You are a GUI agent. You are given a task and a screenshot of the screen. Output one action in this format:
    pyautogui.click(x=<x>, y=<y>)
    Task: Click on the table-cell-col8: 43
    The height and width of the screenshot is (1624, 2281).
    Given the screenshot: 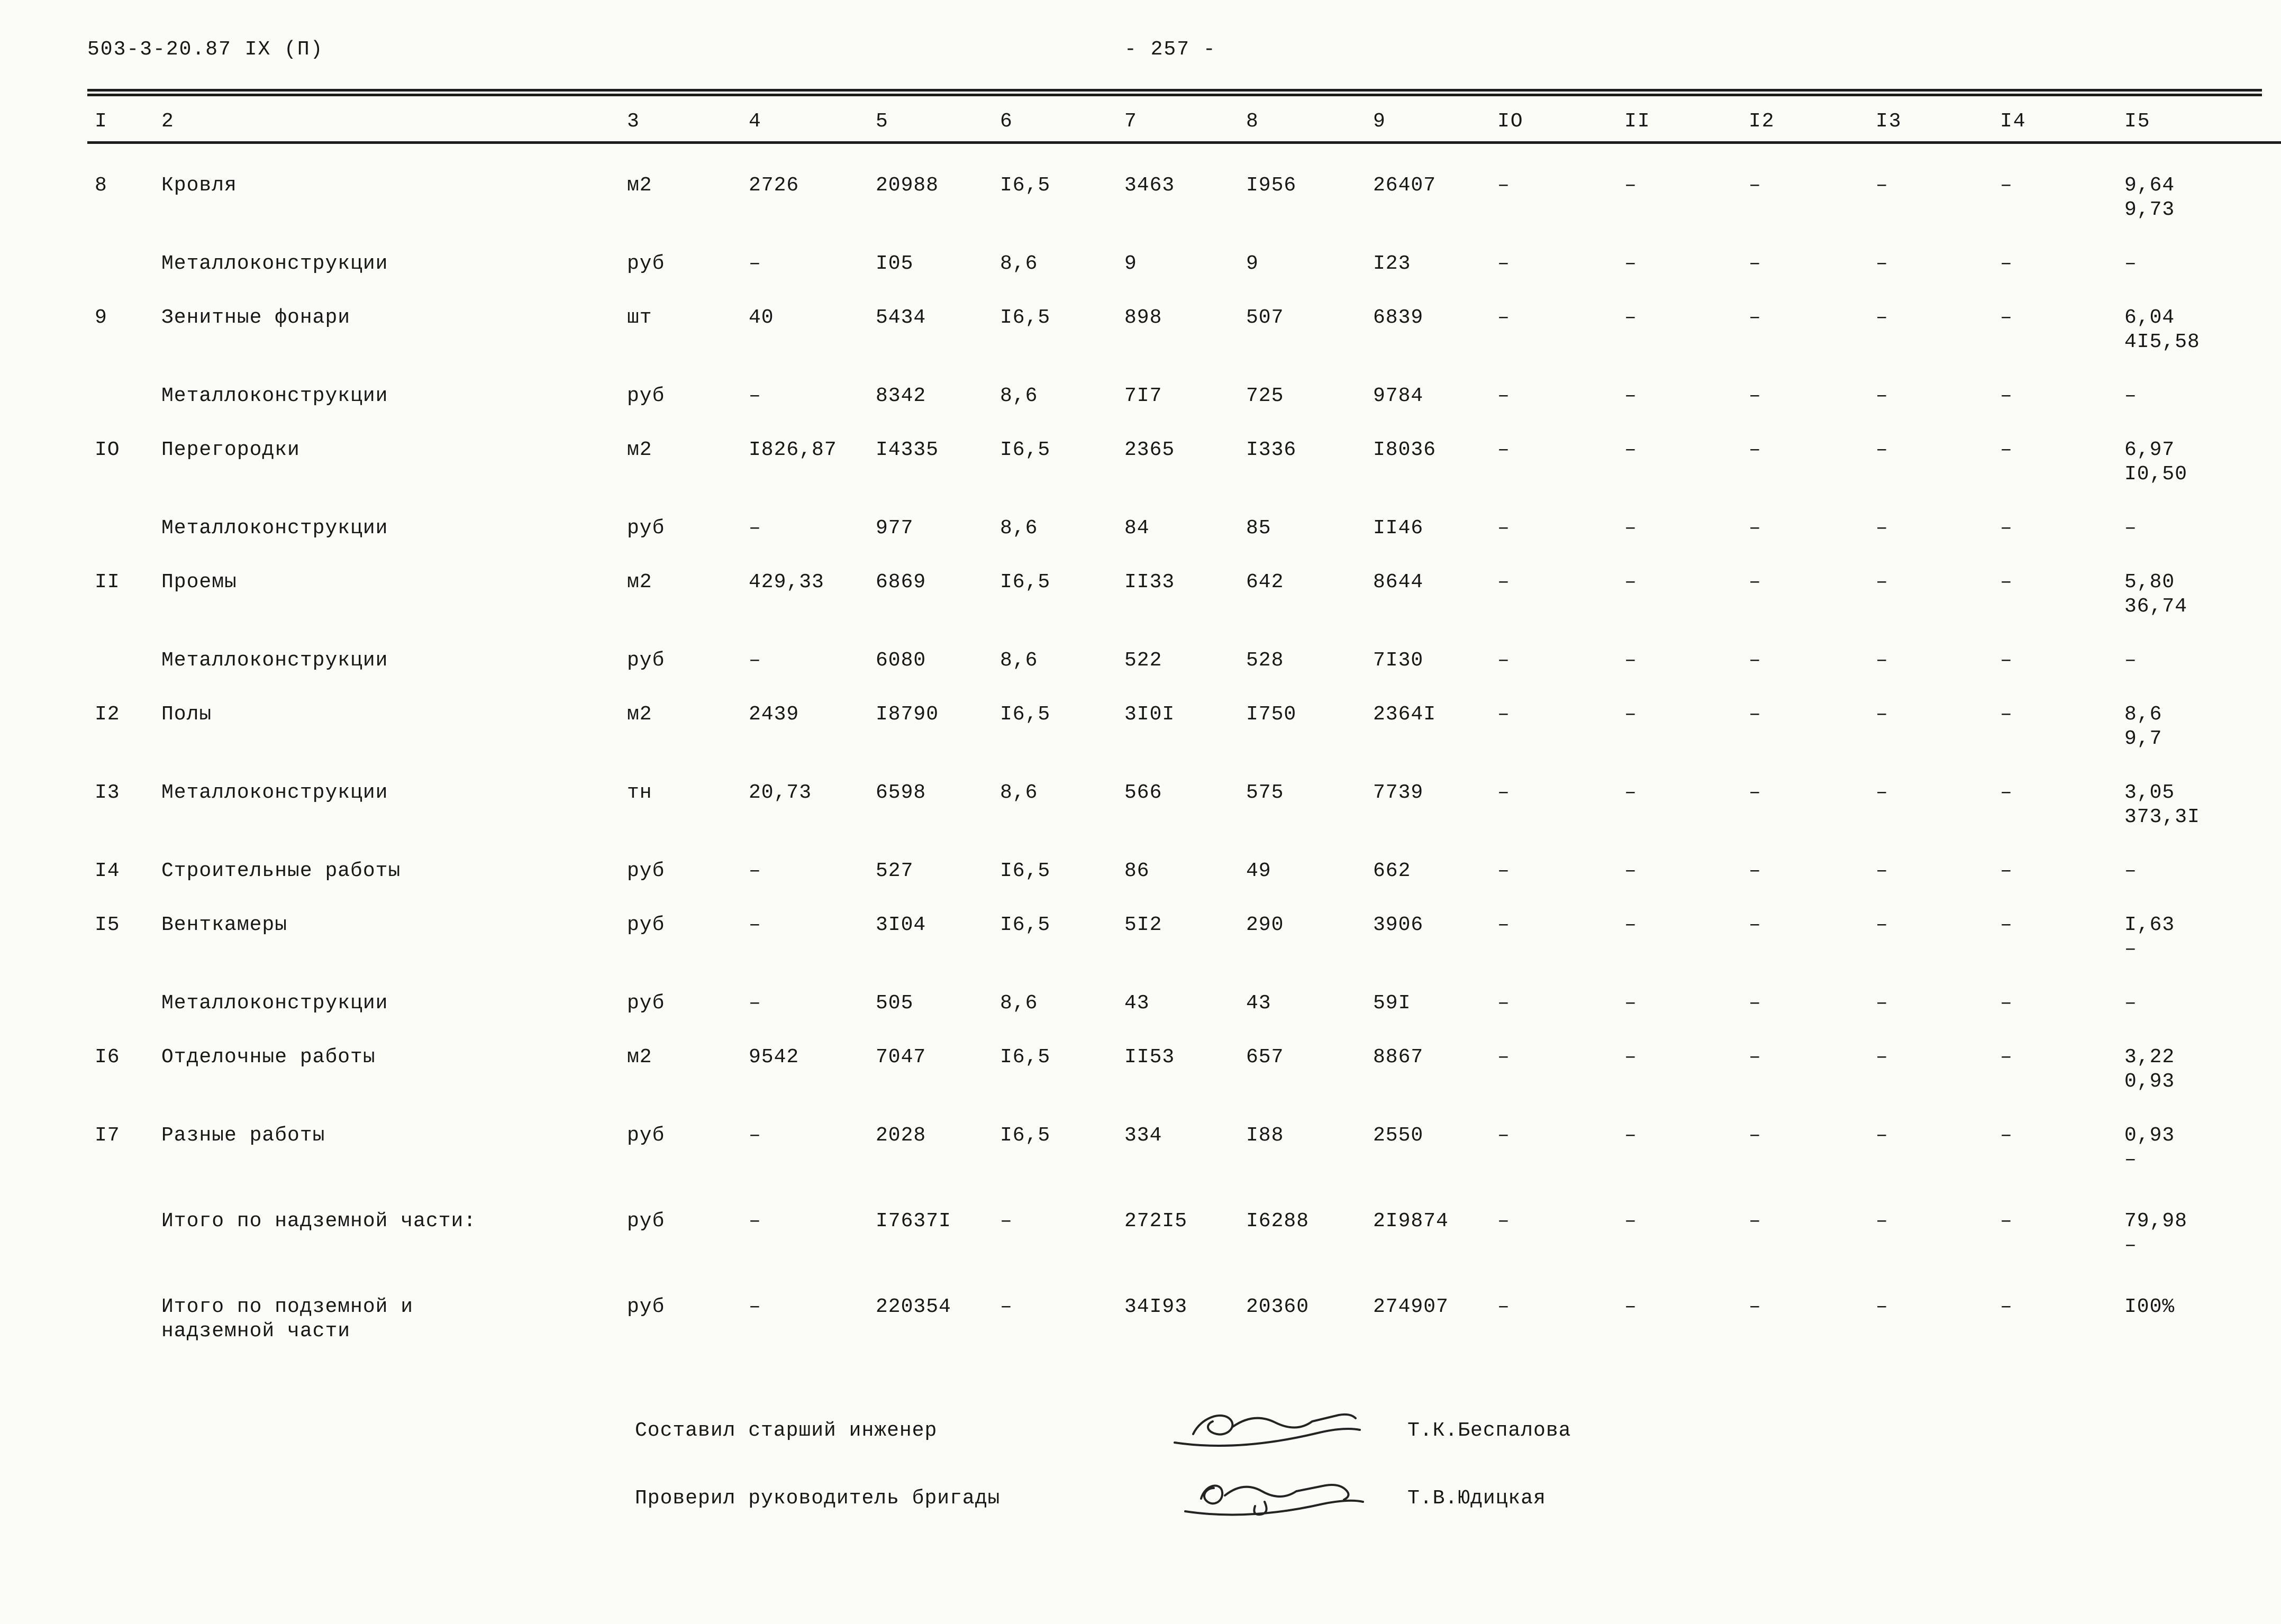 What is the action you would take?
    pyautogui.click(x=1258, y=1004)
    